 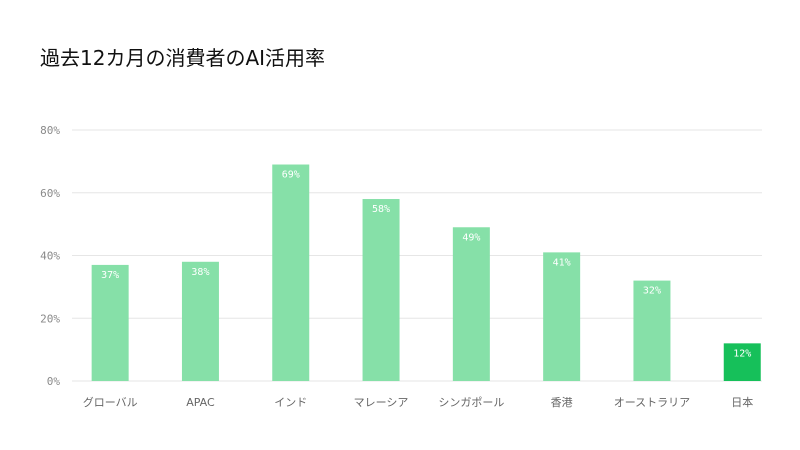 I want to click on x-category-label: インド, so click(x=290, y=402).